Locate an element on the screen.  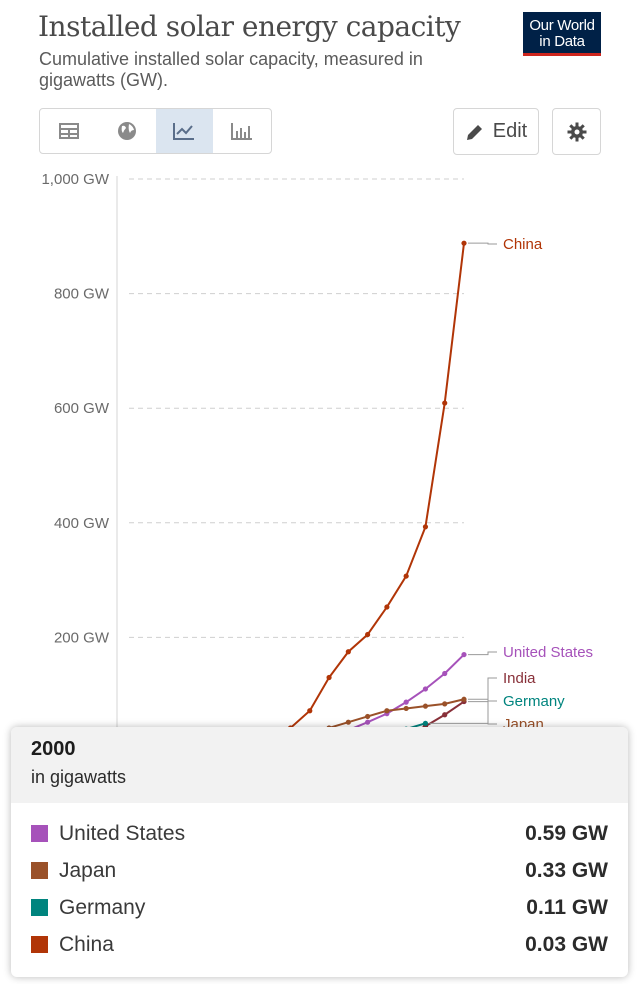
series-label-china: China is located at coordinates (523, 244).